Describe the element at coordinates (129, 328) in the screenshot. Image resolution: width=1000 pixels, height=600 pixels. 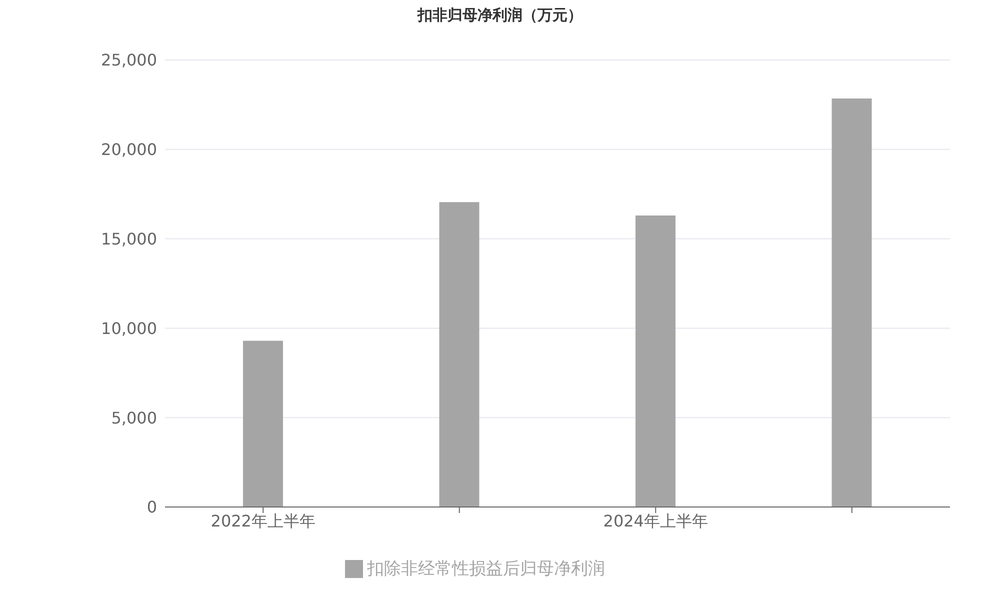
I see `y-tick-label: 10,000` at that location.